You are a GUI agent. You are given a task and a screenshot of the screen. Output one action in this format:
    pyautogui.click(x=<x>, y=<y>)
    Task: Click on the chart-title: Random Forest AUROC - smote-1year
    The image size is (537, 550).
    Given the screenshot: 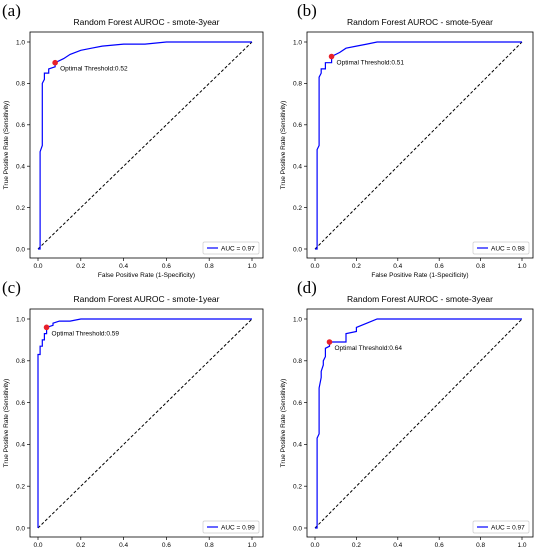 What is the action you would take?
    pyautogui.click(x=147, y=299)
    